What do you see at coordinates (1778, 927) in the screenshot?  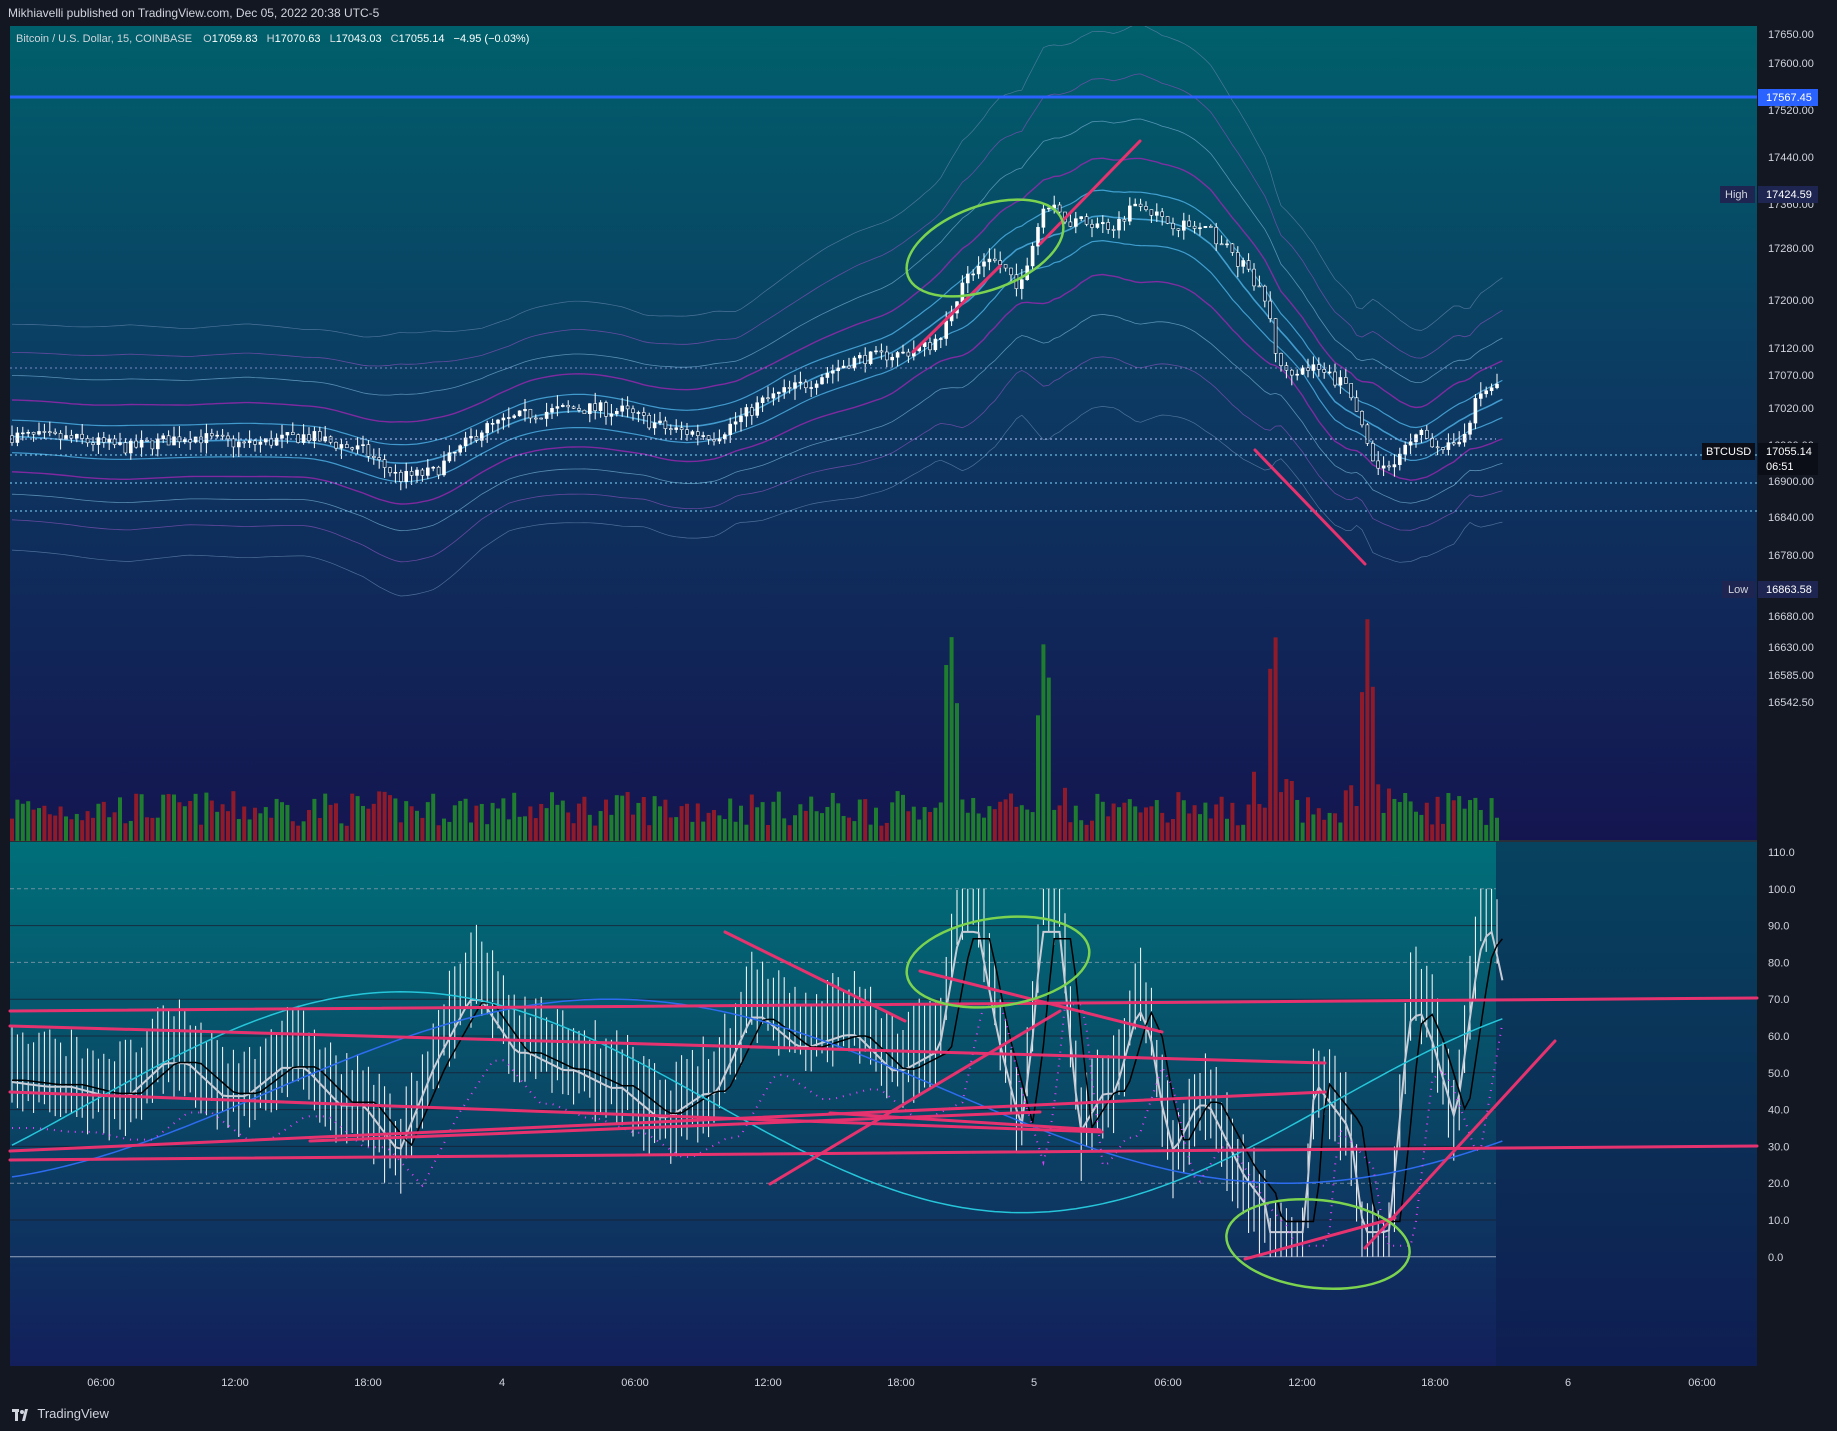 I see `osc-tick-label: 90.0` at bounding box center [1778, 927].